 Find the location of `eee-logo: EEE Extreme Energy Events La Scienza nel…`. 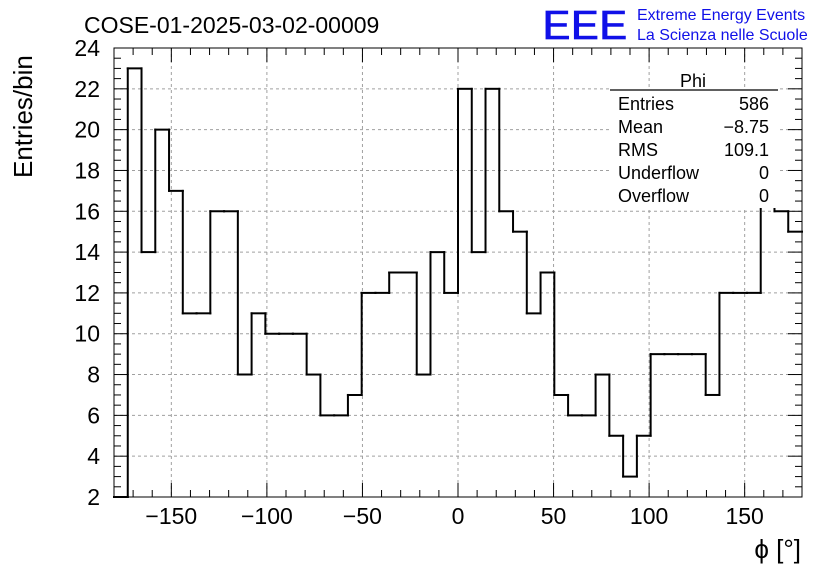

eee-logo: EEE Extreme Energy Events La Scienza nel… is located at coordinates (674, 25).